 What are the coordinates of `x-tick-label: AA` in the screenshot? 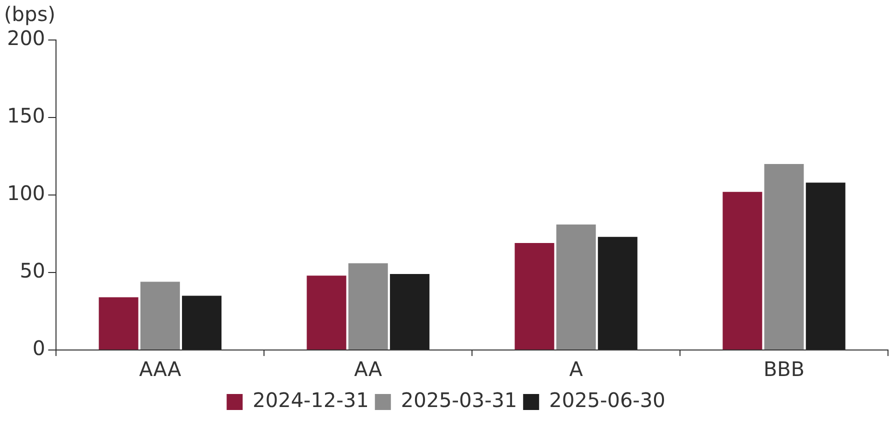 It's located at (368, 369).